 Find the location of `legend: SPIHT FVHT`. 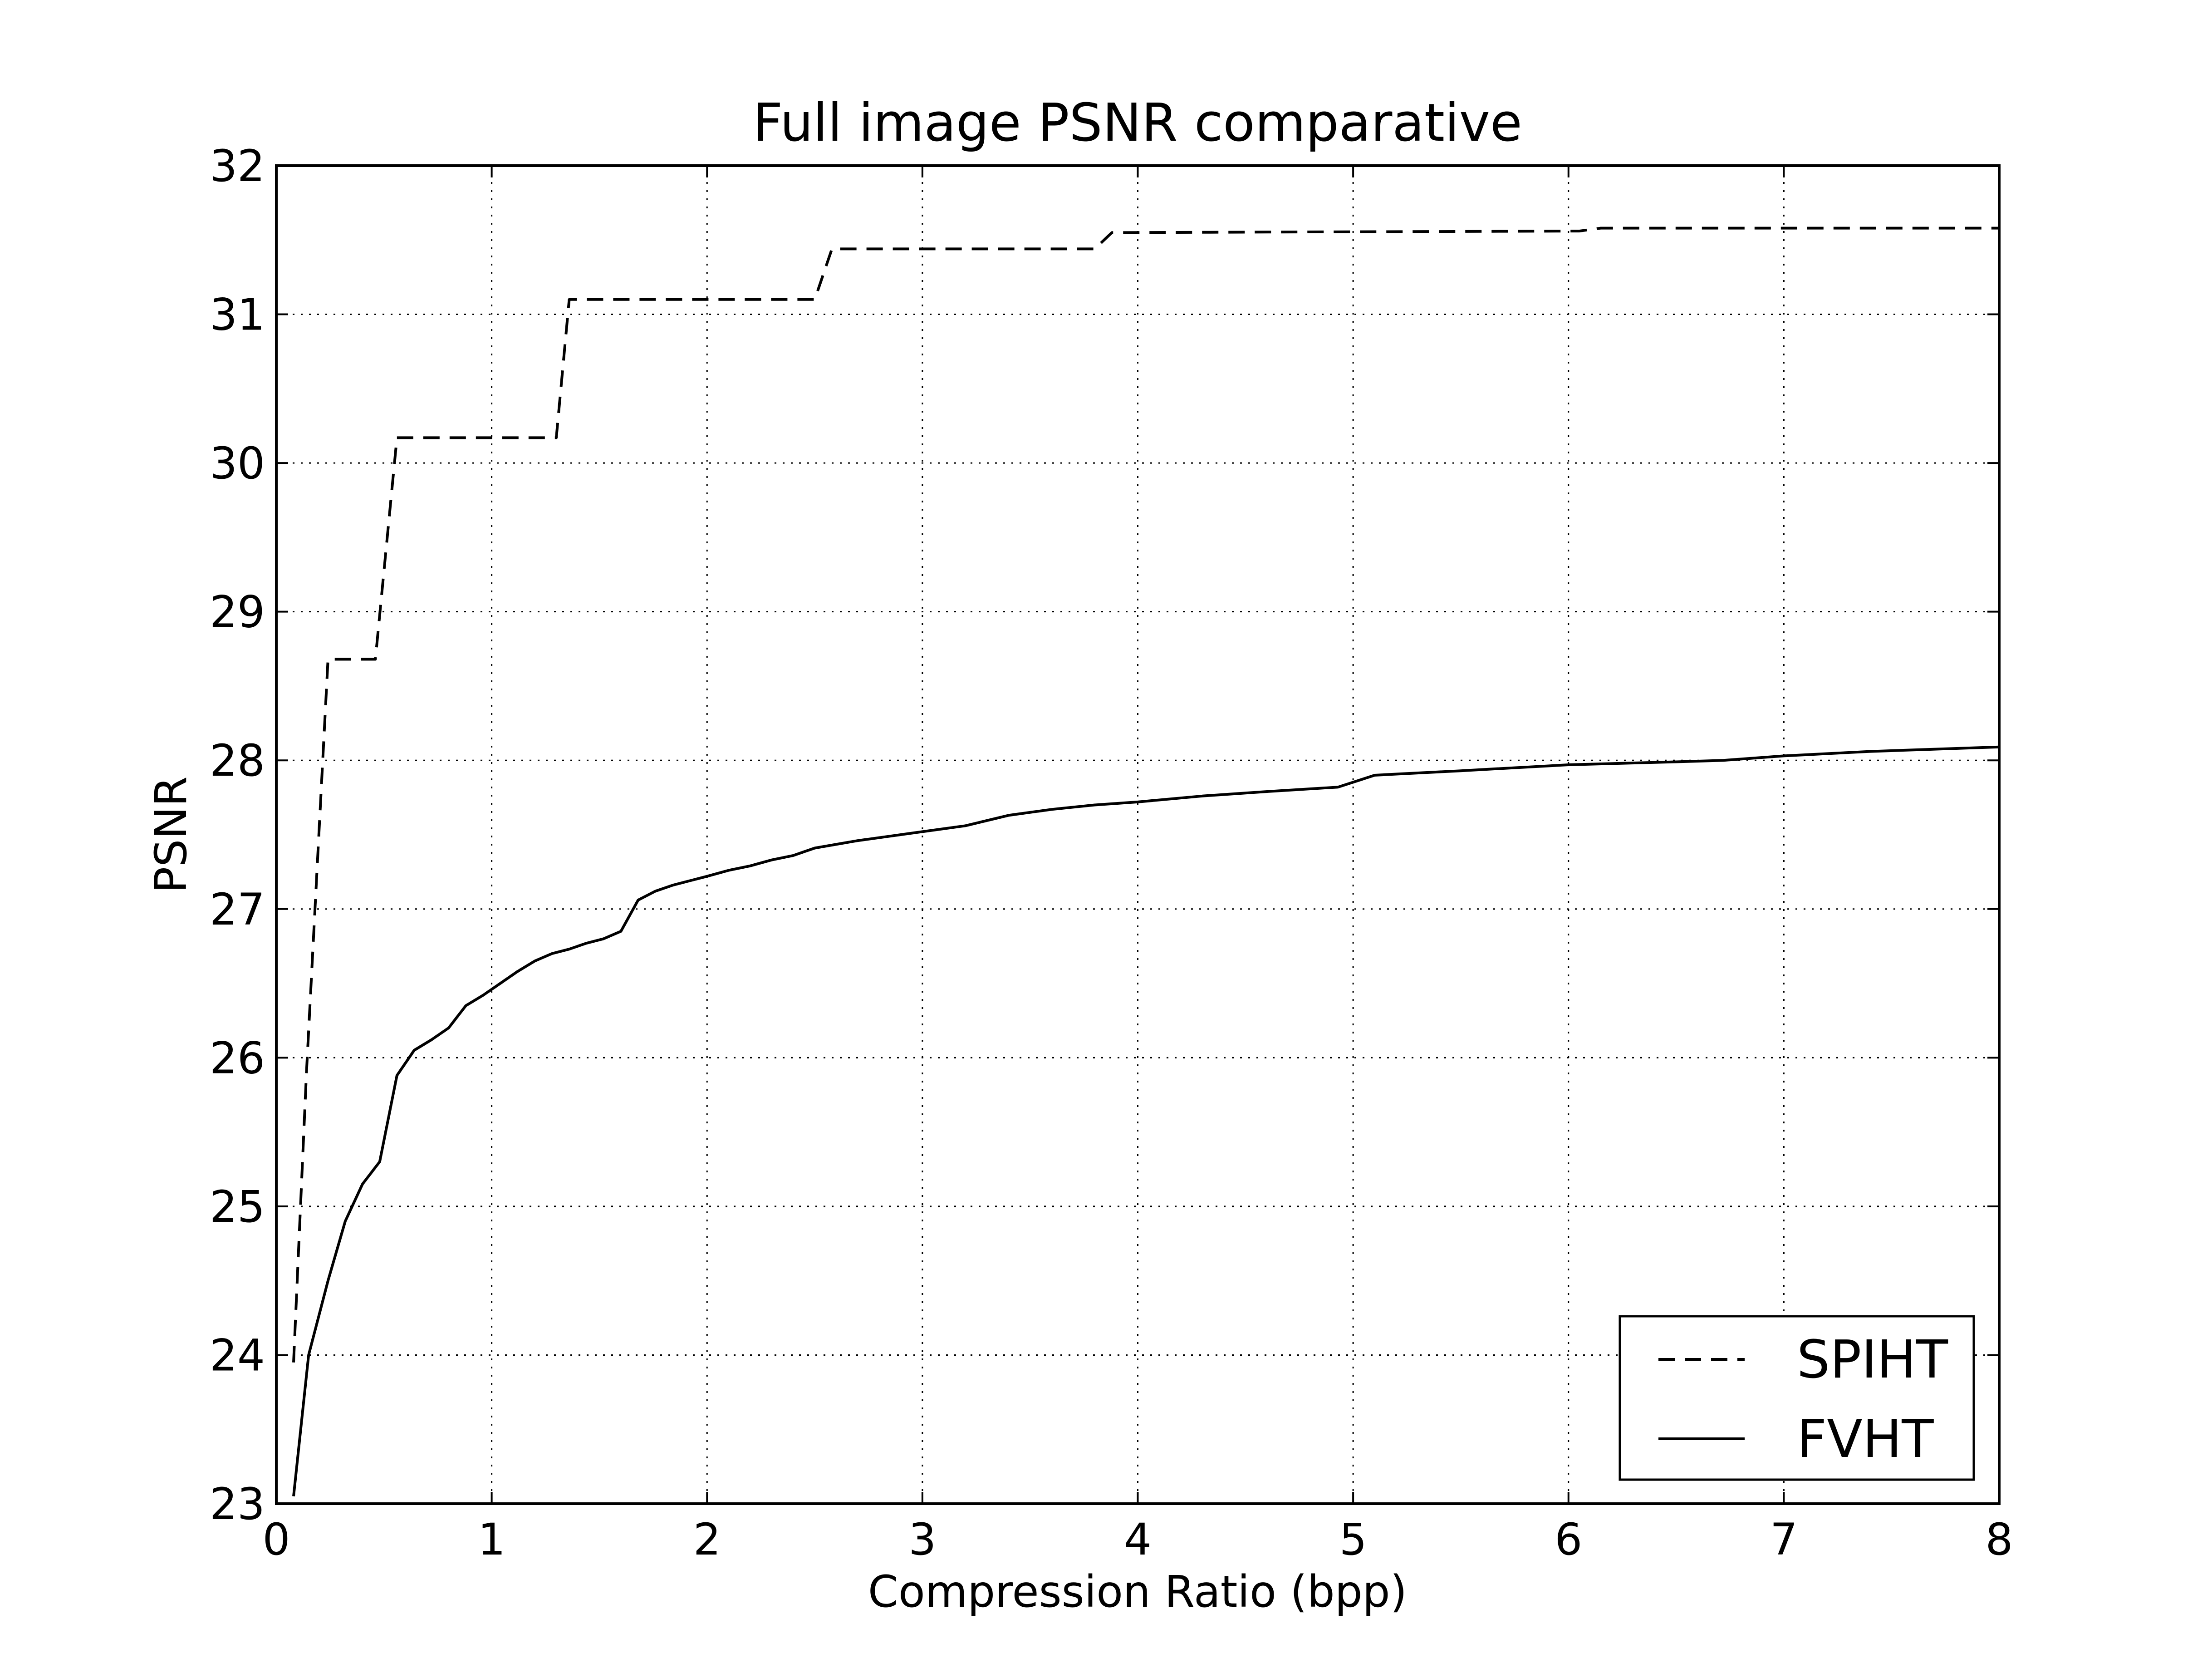

legend: SPIHT FVHT is located at coordinates (1797, 1398).